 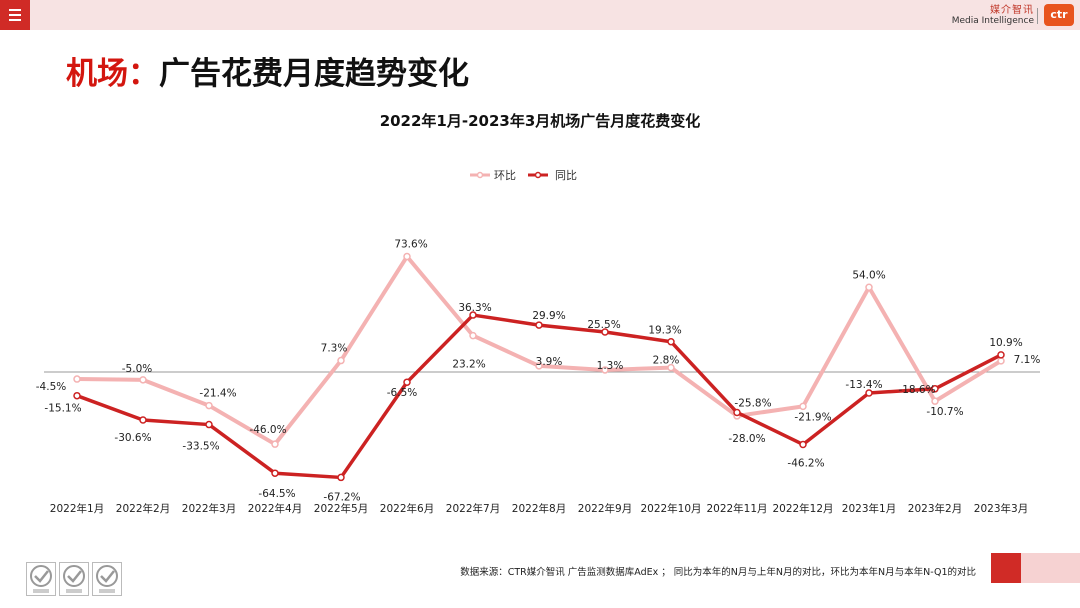 I want to click on data-label: -15.1%, so click(x=62, y=409).